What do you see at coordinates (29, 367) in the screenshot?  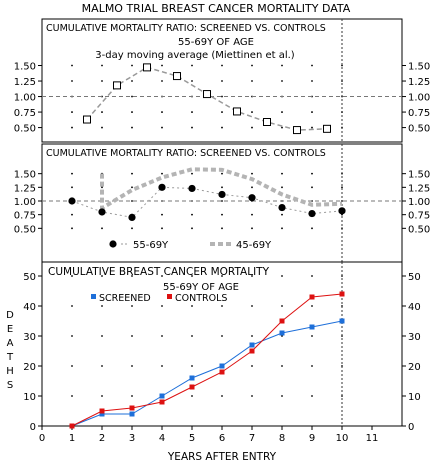 I see `y-tick-label-left: 20` at bounding box center [29, 367].